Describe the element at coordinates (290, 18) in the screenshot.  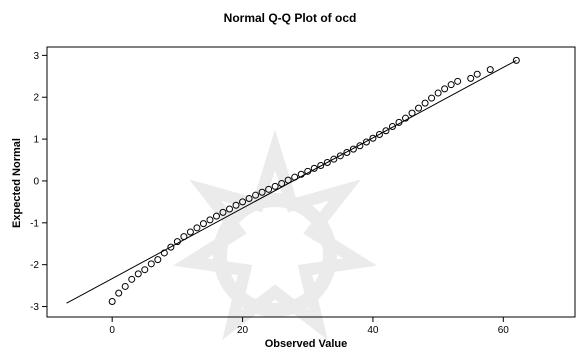
I see `chart-title: Normal Q-Q Plot of ocd` at that location.